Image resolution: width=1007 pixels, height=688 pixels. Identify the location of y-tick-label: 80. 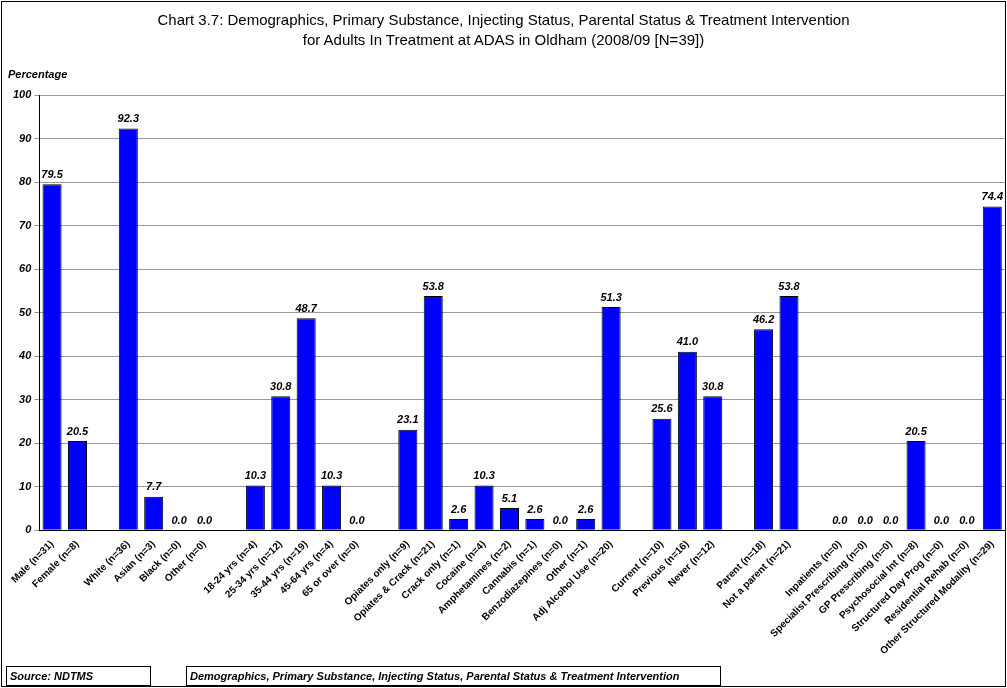
(26, 181).